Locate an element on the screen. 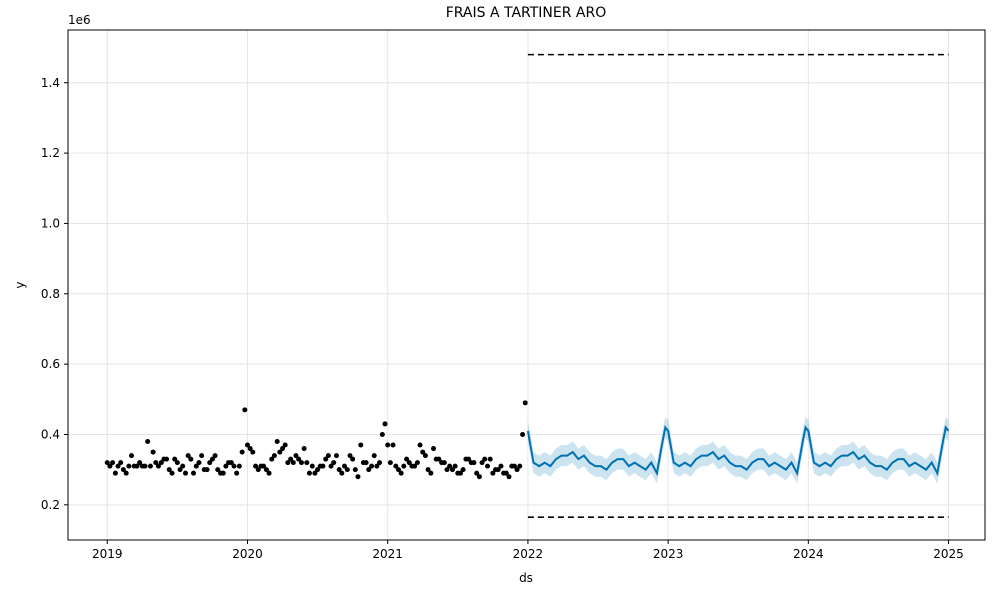 This screenshot has width=1000, height=604. y-tick-label: 0.2 is located at coordinates (50, 505).